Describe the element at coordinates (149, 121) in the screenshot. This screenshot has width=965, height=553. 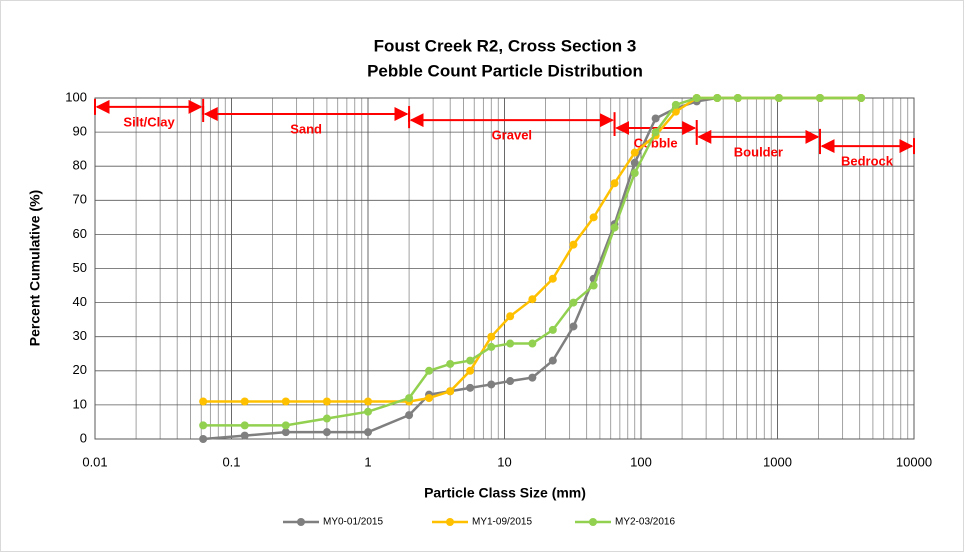
I see `range-label: Silt/Clay` at that location.